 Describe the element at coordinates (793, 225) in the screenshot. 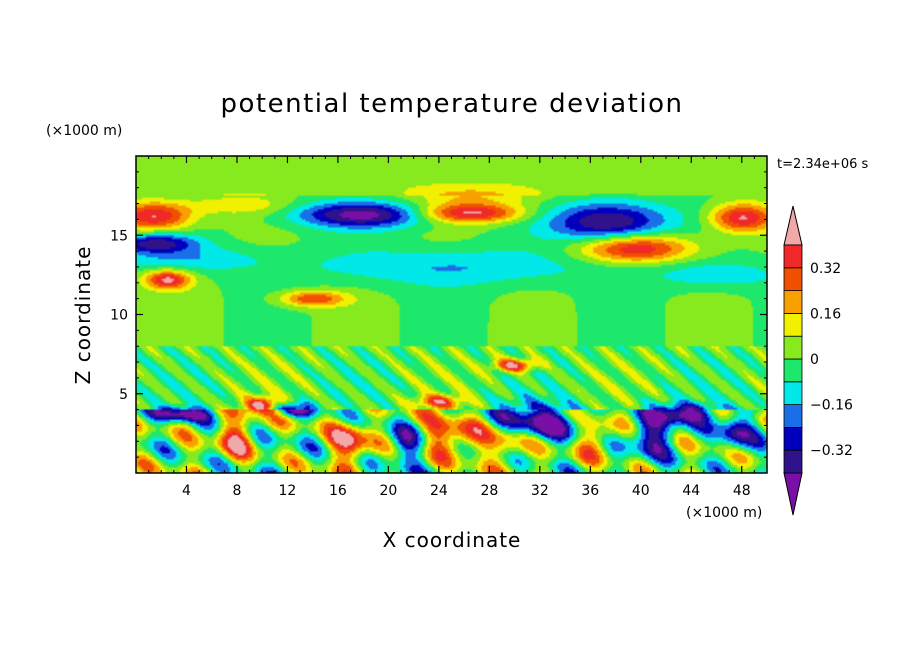

I see `colorbar-max-arrow` at that location.